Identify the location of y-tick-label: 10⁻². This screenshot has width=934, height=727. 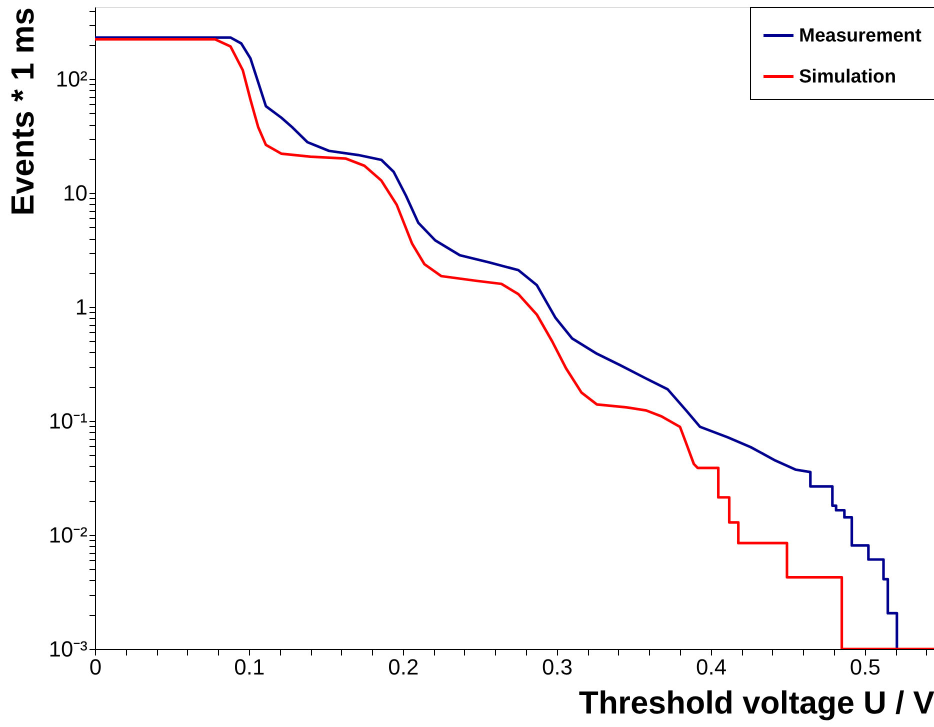
(68, 535).